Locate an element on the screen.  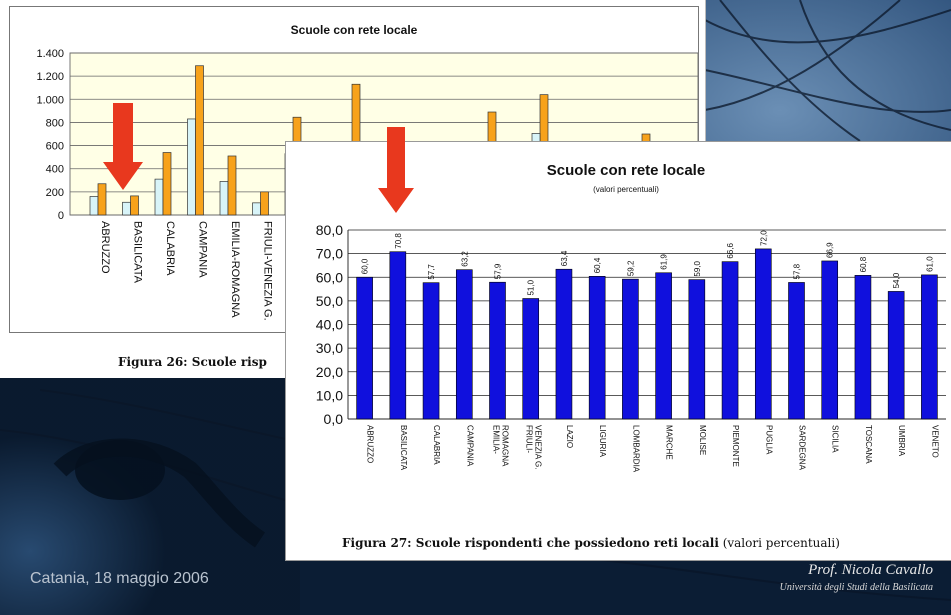
chart-27-category-label: MARCHE is located at coordinates (669, 442).